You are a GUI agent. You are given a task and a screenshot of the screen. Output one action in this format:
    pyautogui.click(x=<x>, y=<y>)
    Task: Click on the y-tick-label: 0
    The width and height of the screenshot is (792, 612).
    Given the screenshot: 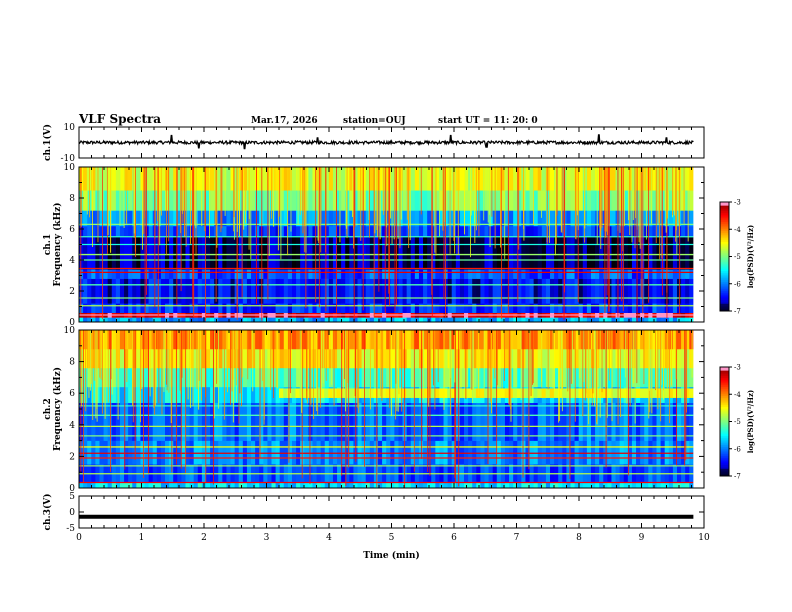 What is the action you would take?
    pyautogui.click(x=72, y=489)
    